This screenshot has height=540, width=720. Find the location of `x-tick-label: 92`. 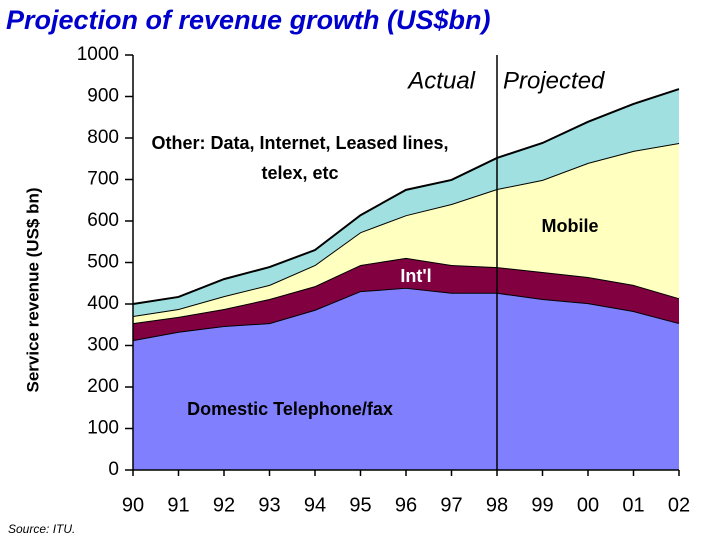

x-tick-label: 92 is located at coordinates (224, 505).